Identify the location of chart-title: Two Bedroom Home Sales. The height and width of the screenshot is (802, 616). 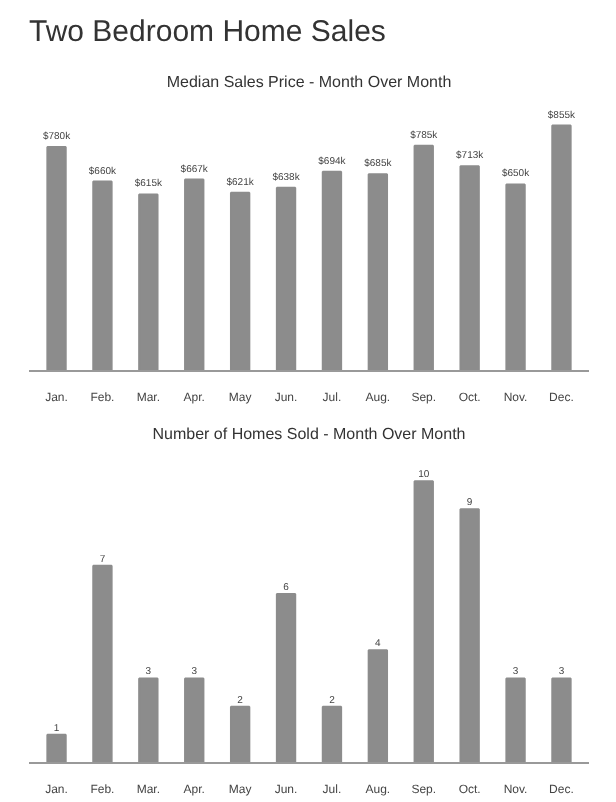
(207, 32).